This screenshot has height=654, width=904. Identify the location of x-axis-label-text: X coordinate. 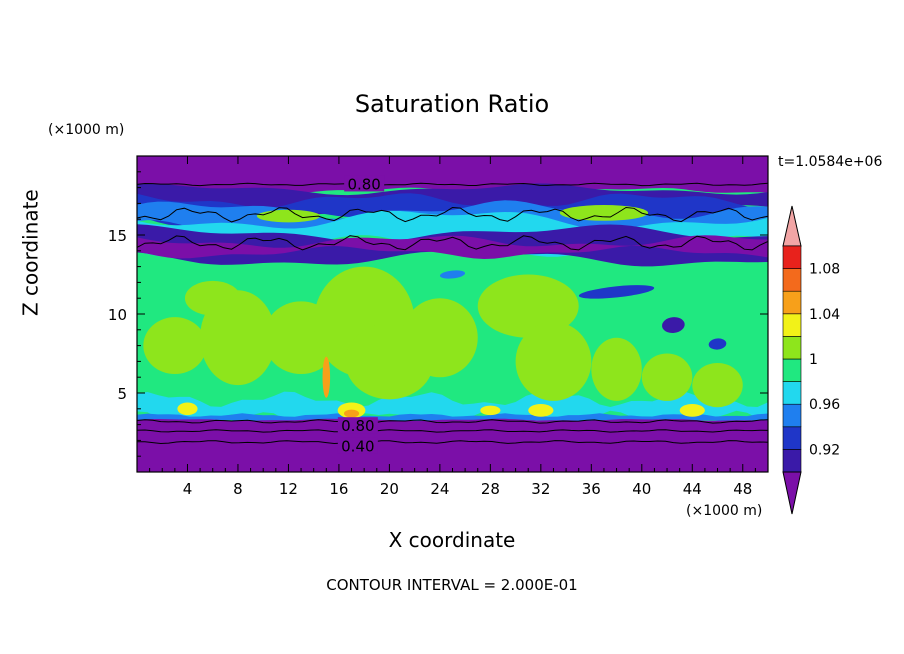
(452, 540).